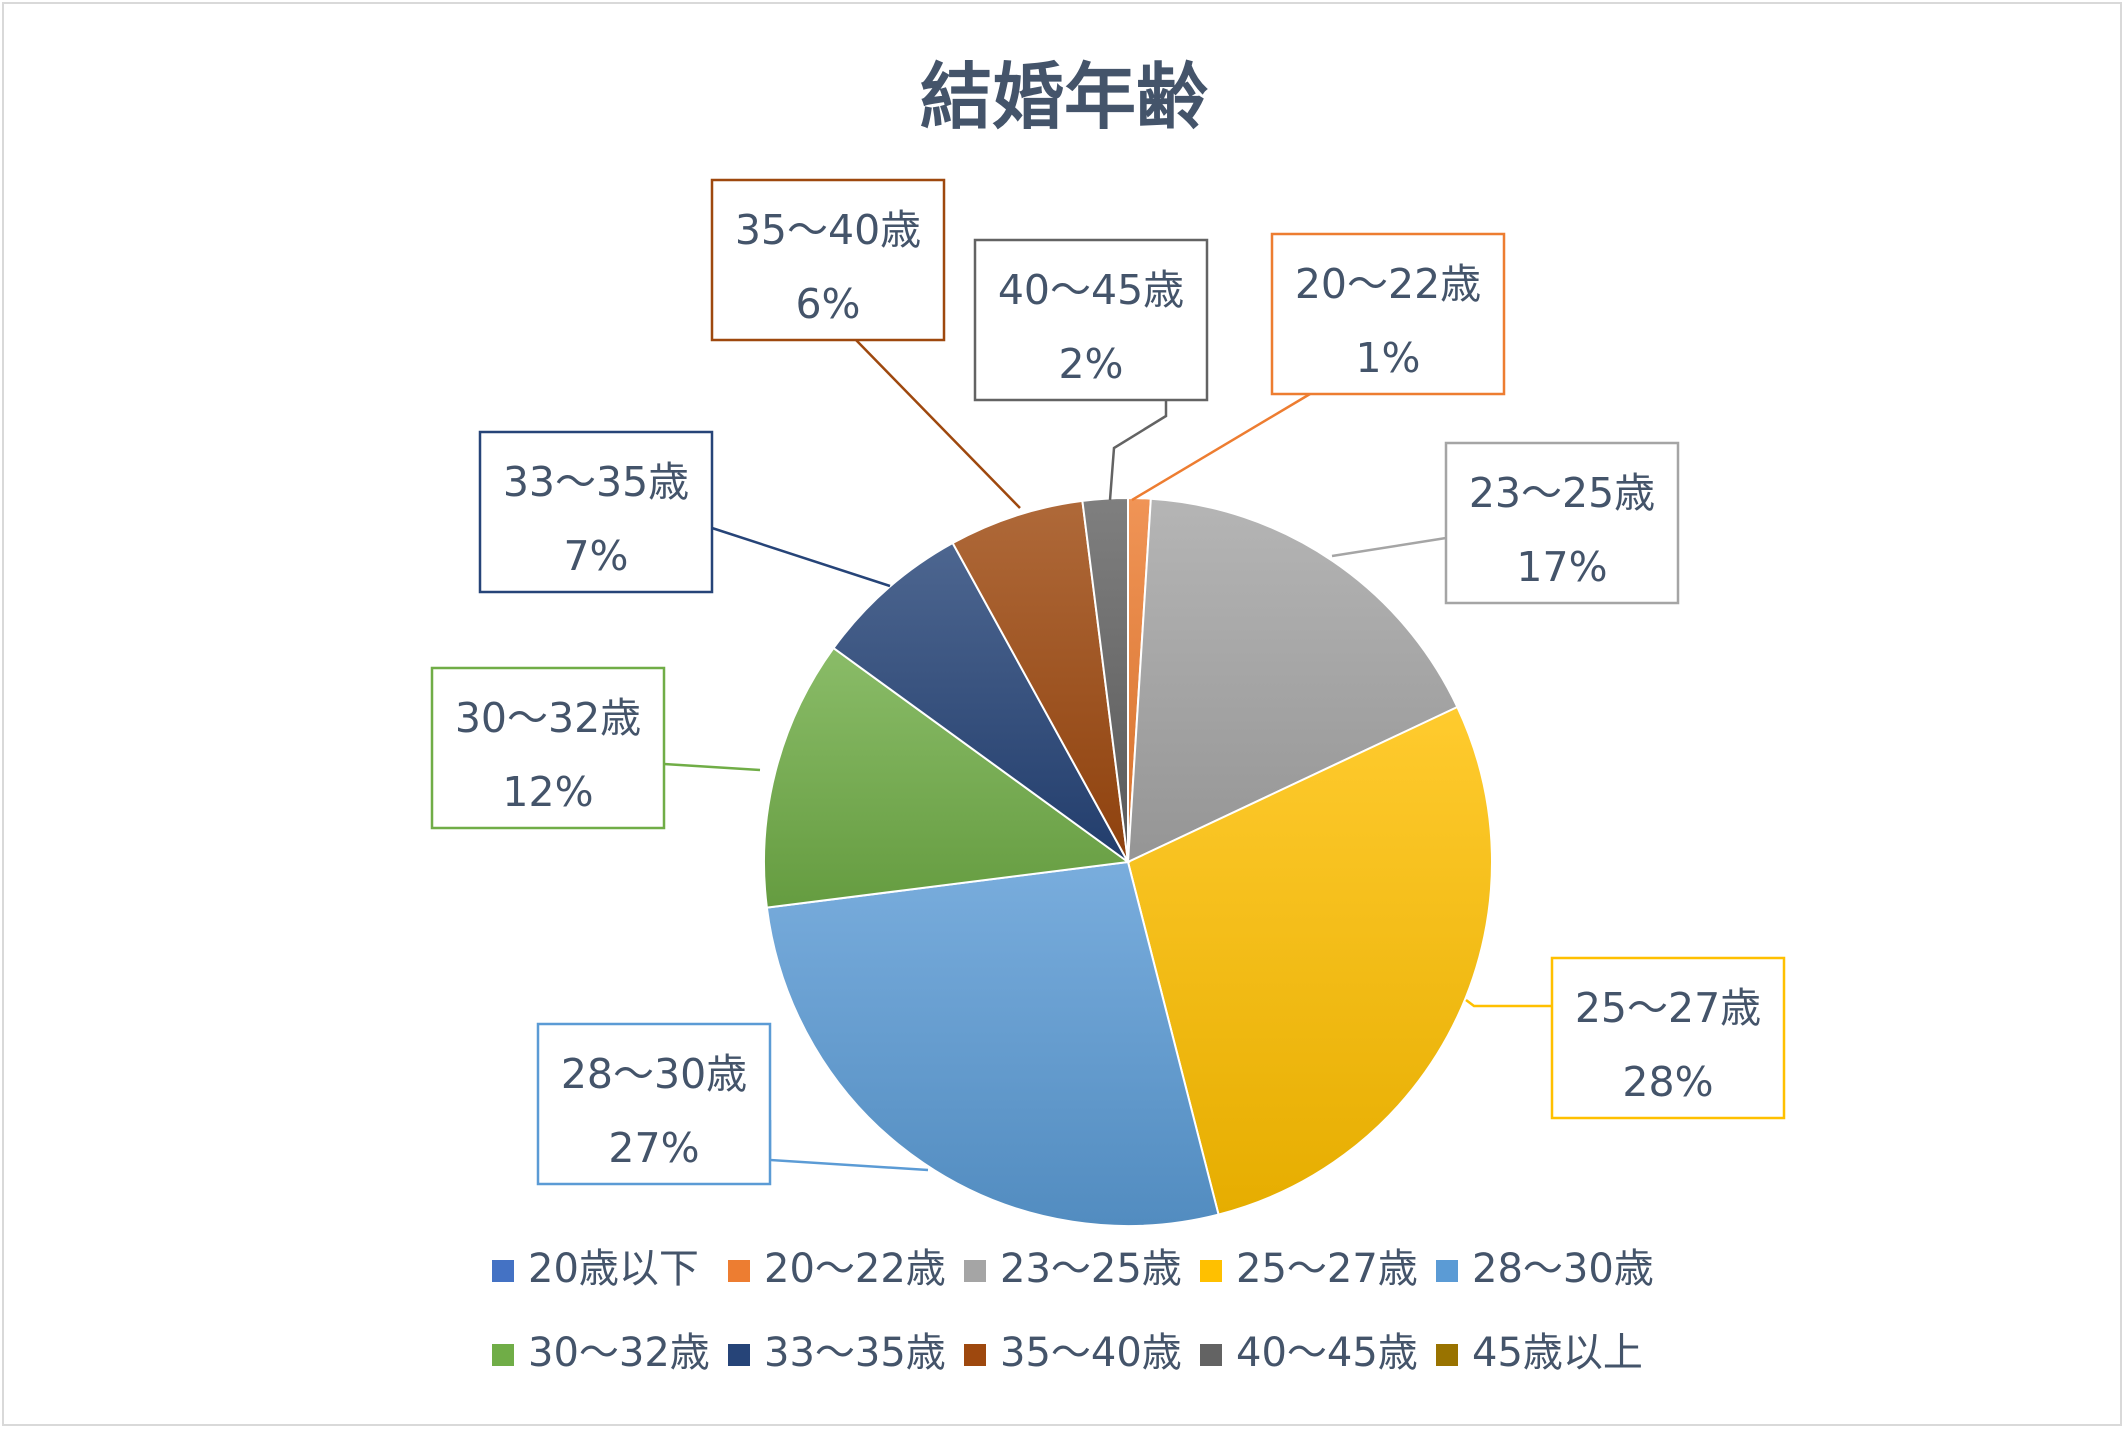 This screenshot has width=2128, height=1432. I want to click on legend-label-5: 30〜32歳, so click(619, 1353).